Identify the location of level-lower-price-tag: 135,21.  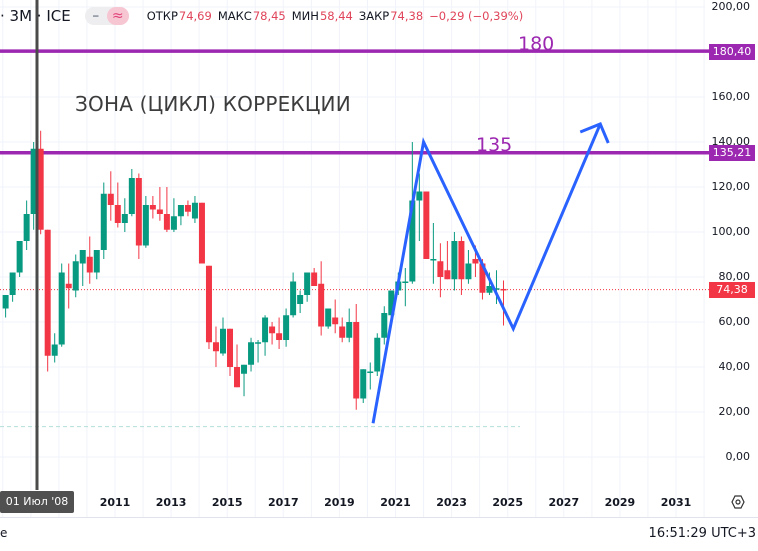
(732, 153).